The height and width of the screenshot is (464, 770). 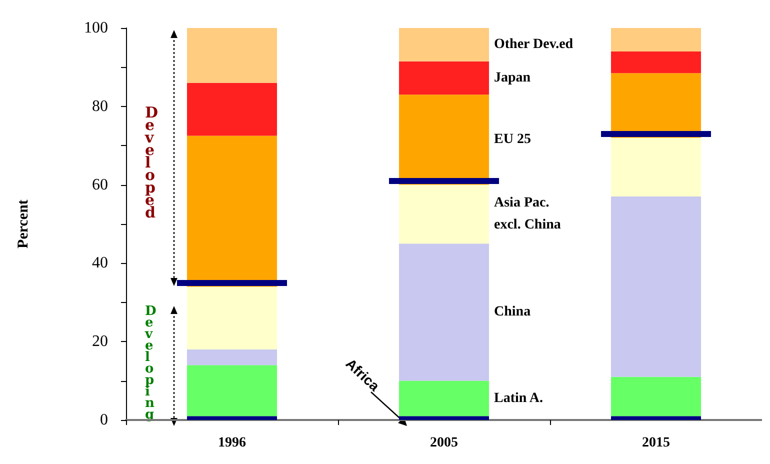 I want to click on y-tick-label: 20, so click(x=100, y=341).